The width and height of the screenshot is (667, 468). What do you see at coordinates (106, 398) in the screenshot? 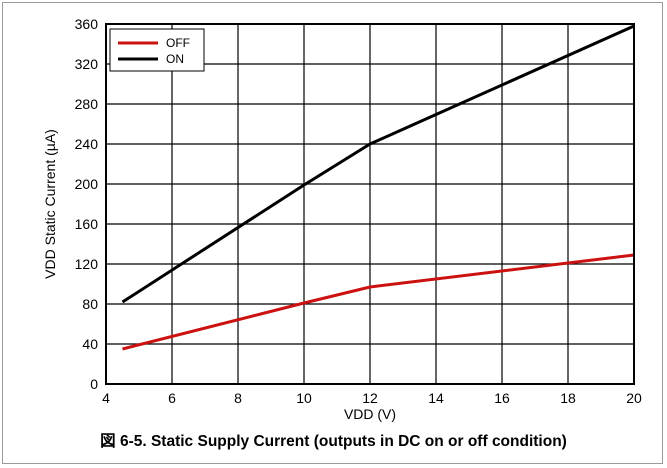
I see `x-tick-label: 4` at bounding box center [106, 398].